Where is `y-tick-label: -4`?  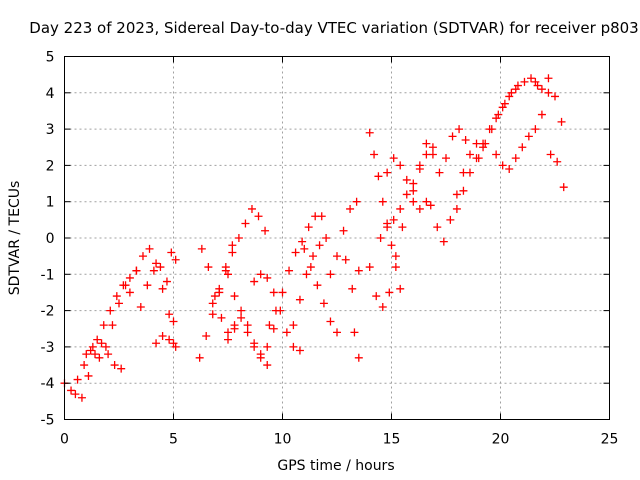 y-tick-label: -4 is located at coordinates (48, 384).